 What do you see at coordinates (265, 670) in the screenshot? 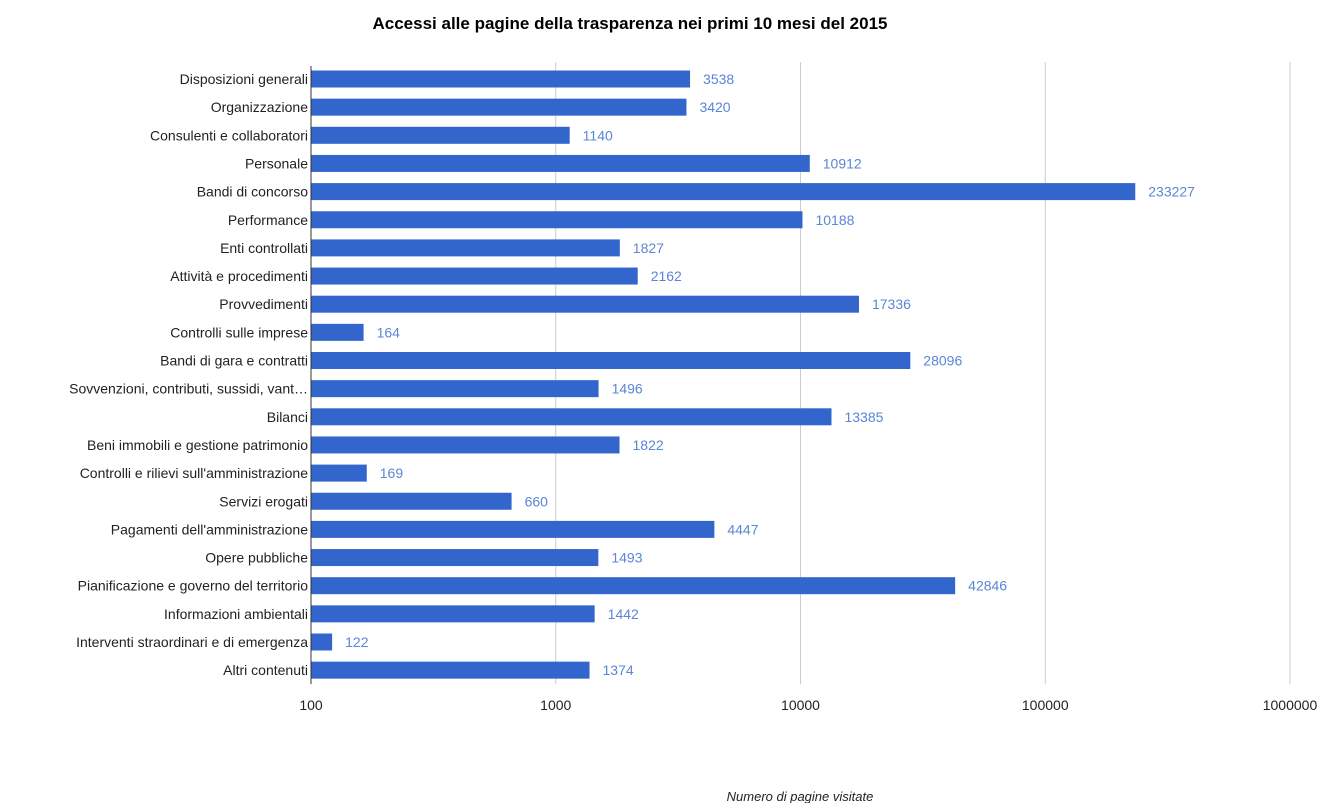
I see `category-label: Altri contenuti` at bounding box center [265, 670].